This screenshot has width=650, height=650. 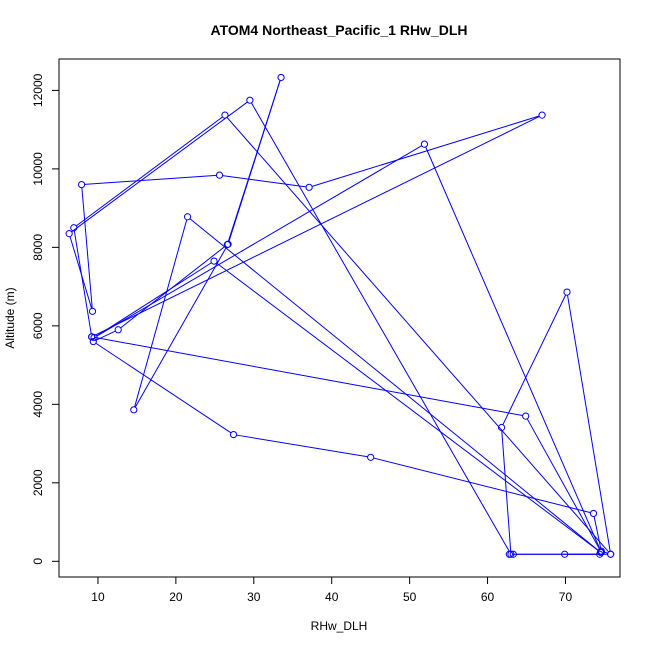 What do you see at coordinates (38, 169) in the screenshot?
I see `y-tick-label: 10000` at bounding box center [38, 169].